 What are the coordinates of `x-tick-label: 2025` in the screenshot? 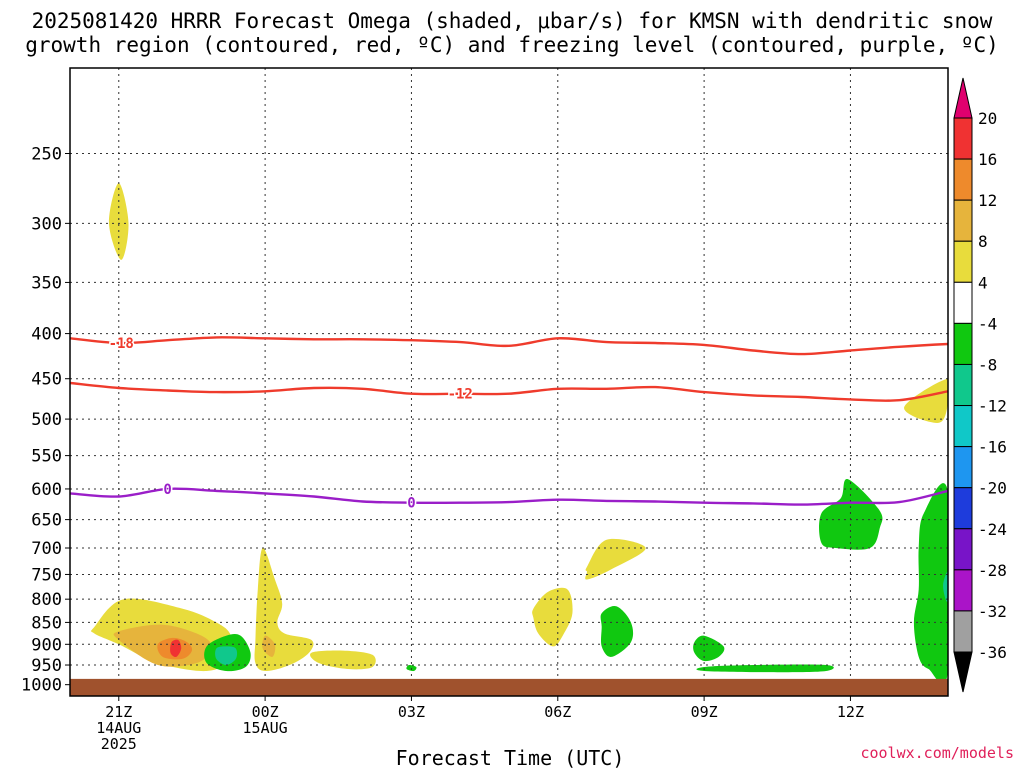 It's located at (119, 744).